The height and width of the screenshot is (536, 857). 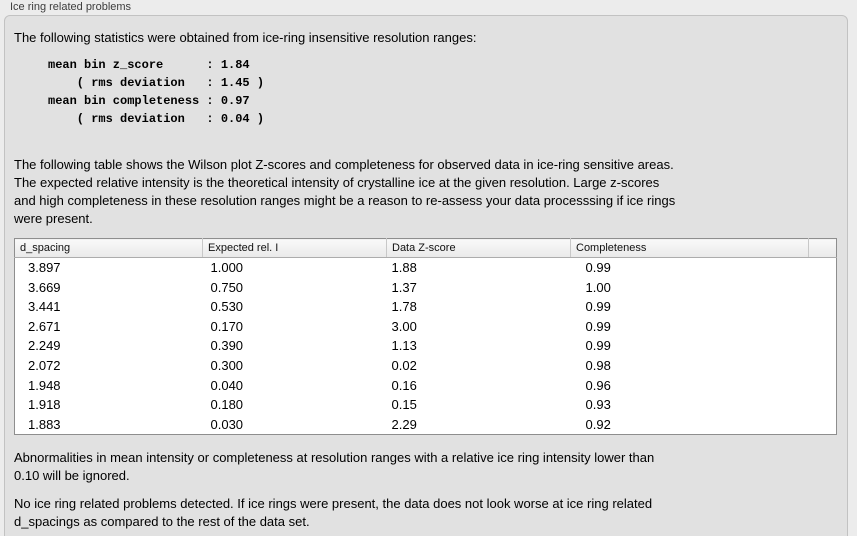 I want to click on header-expected-rel-i: Expected rel. I, so click(x=294, y=248).